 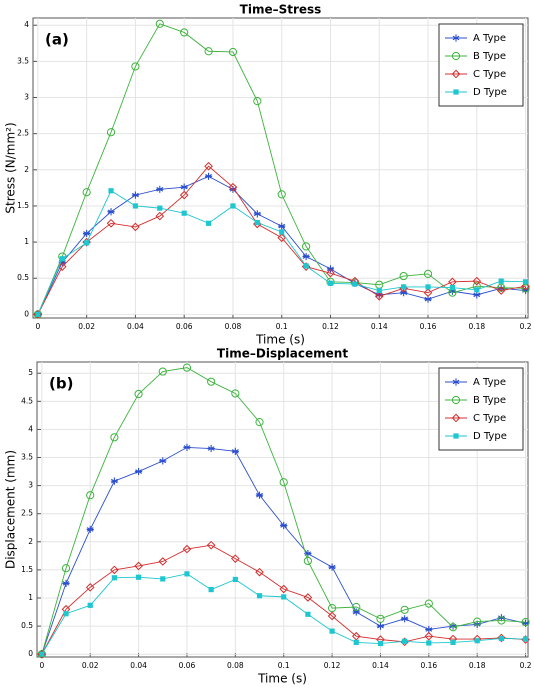 What do you see at coordinates (27, 457) in the screenshot?
I see `y-tick-label: 3.5` at bounding box center [27, 457].